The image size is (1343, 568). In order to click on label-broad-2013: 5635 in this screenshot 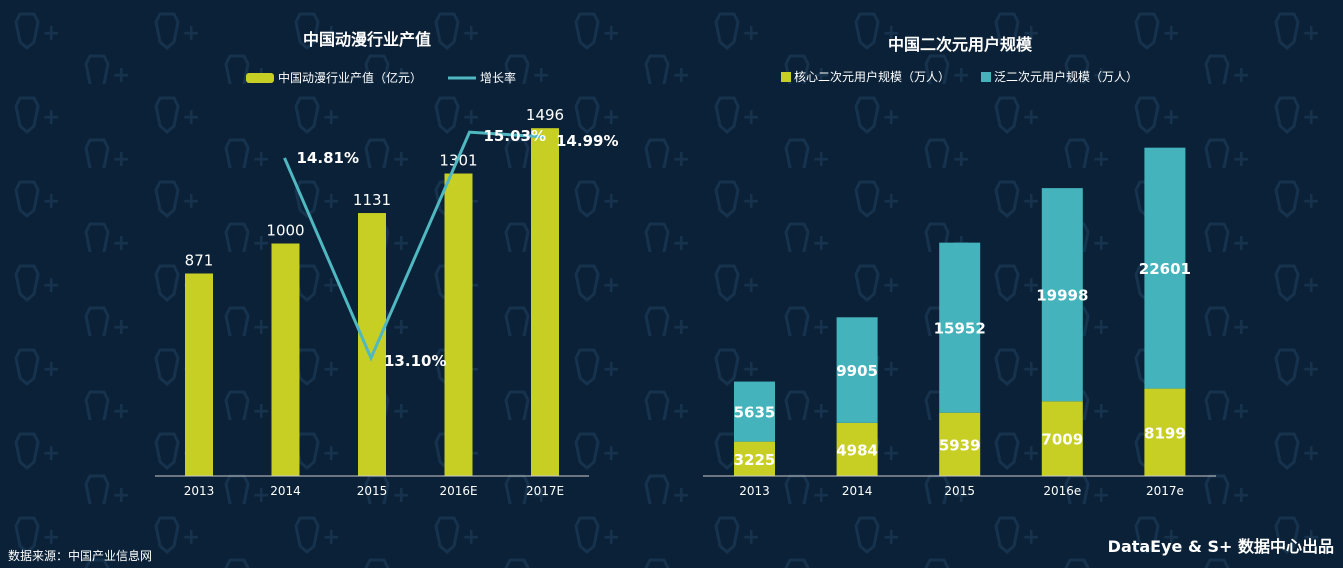, I will do `click(755, 413)`.